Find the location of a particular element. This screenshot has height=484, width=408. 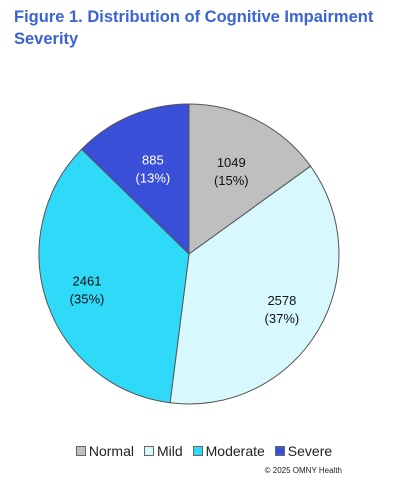

legend-label: Mild is located at coordinates (169, 451).